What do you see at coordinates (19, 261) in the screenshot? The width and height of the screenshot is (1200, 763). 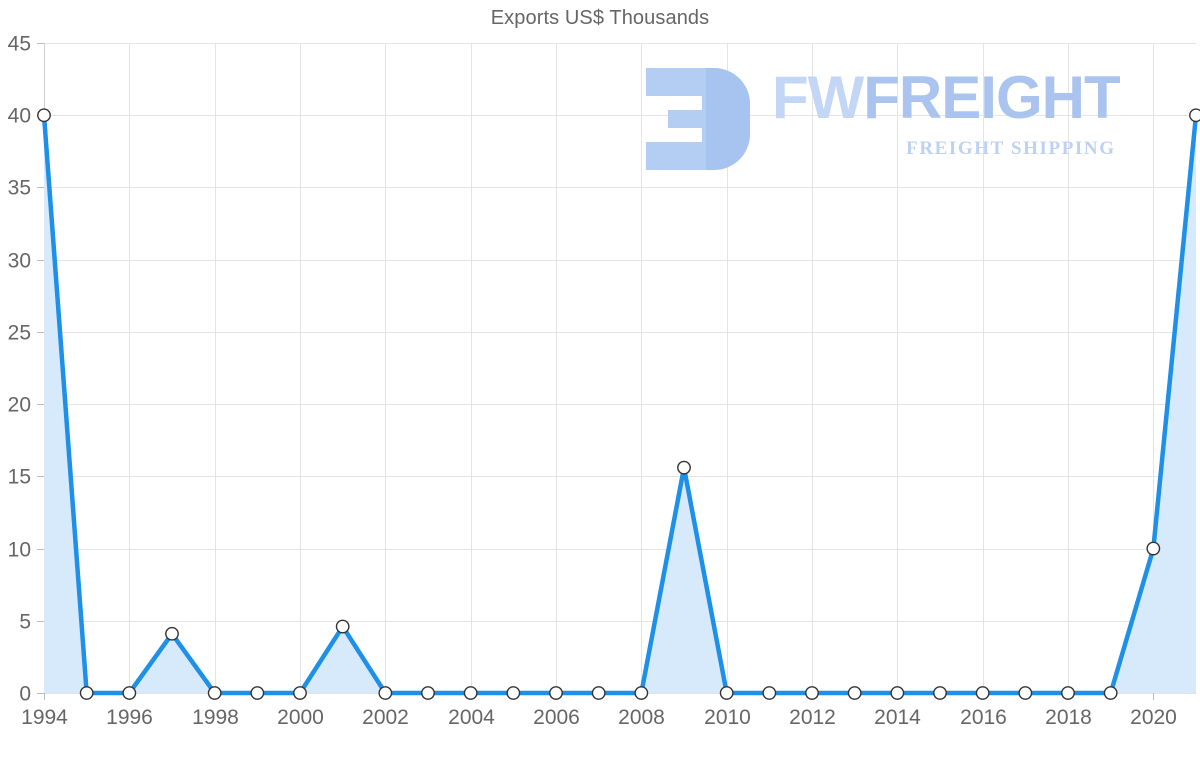 I see `y-axis-tick-label: 30` at bounding box center [19, 261].